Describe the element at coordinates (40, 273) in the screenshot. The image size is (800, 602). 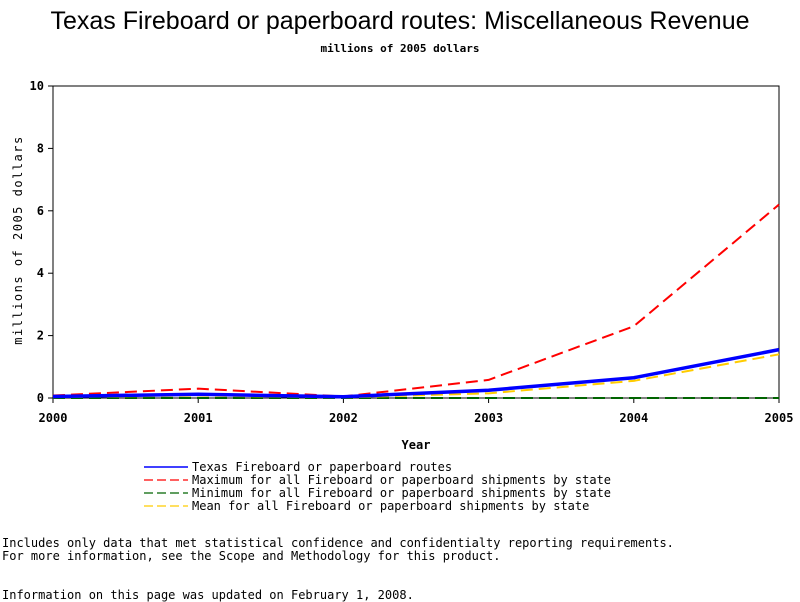
I see `y-tick-label: 4` at that location.